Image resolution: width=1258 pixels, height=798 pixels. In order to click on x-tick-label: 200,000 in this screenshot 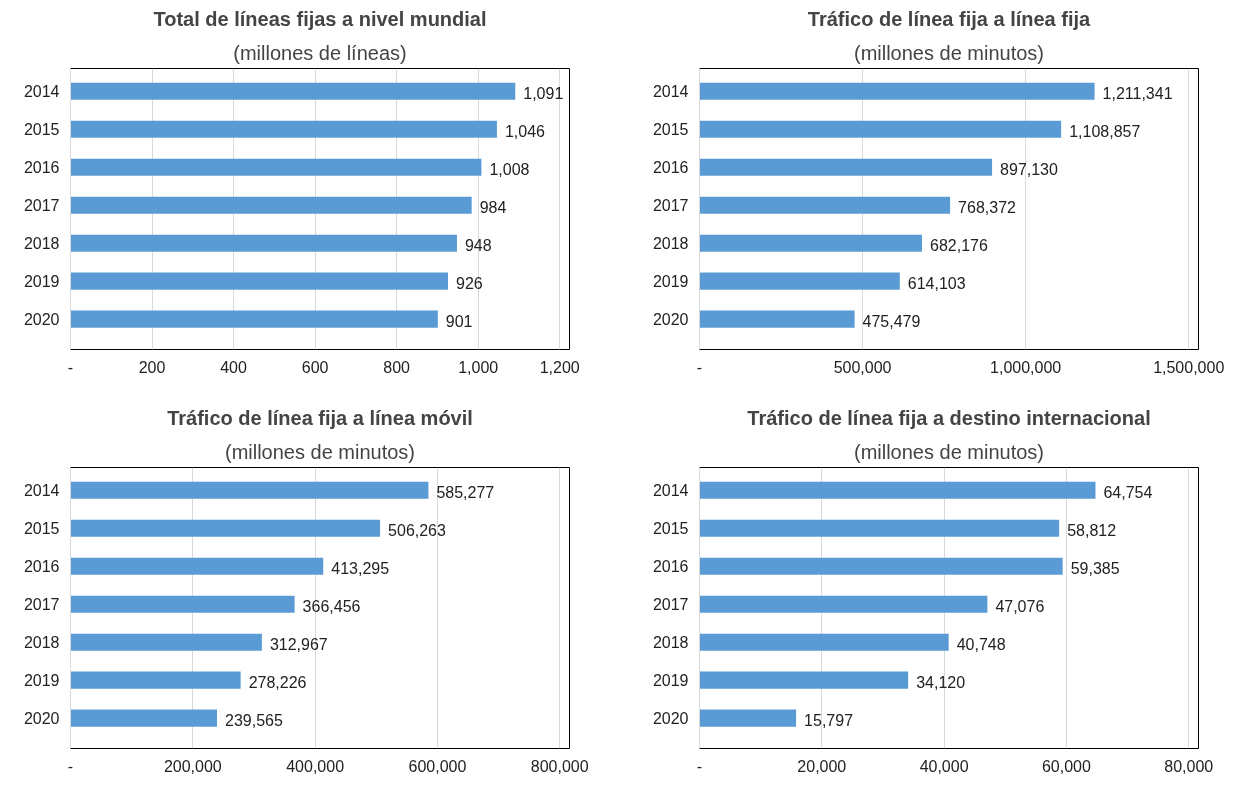, I will do `click(192, 766)`.